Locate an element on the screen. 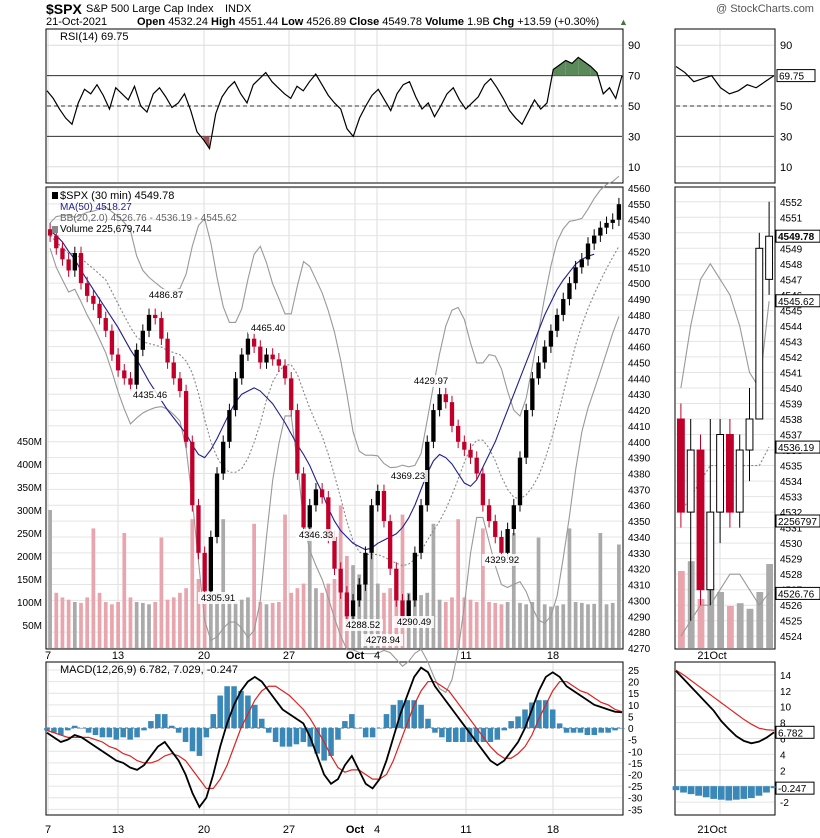  detail-price-tick-label: 4537 is located at coordinates (791, 436).